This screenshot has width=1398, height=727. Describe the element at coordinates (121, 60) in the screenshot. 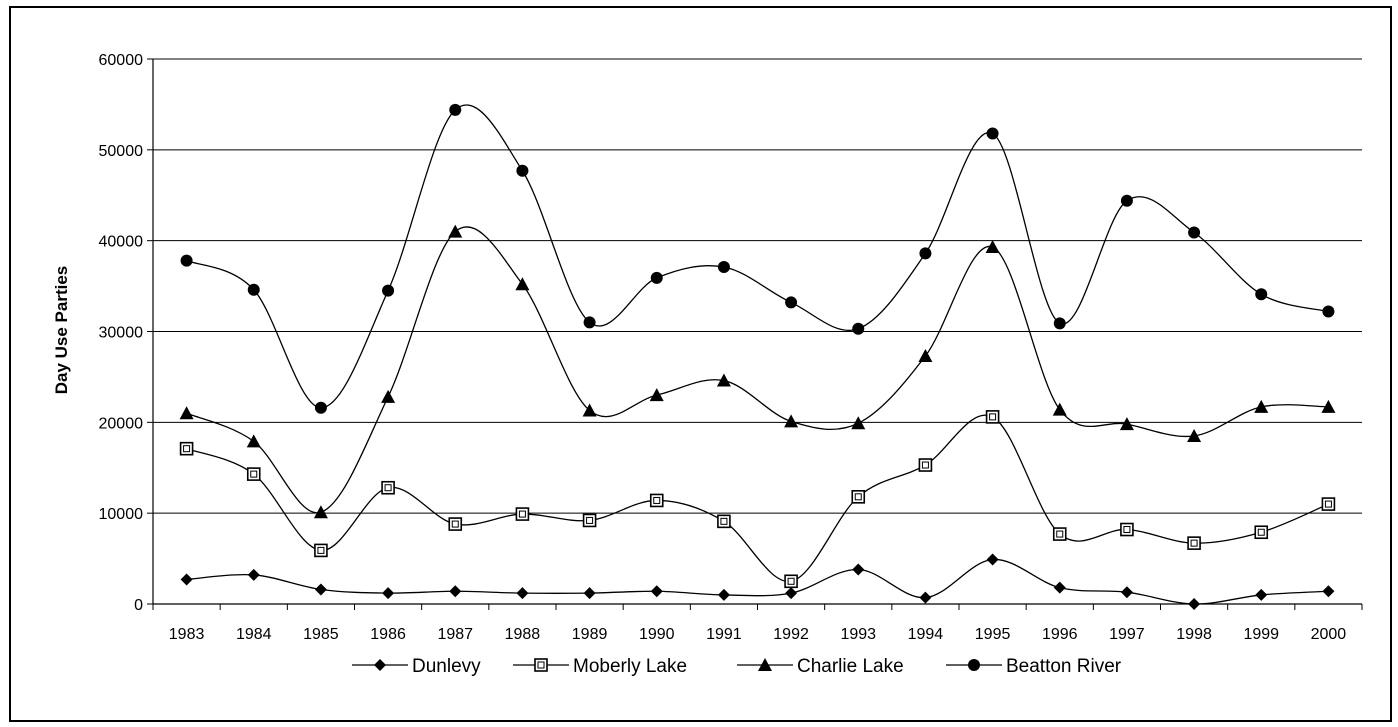

I see `y-tick-label: 60000` at that location.